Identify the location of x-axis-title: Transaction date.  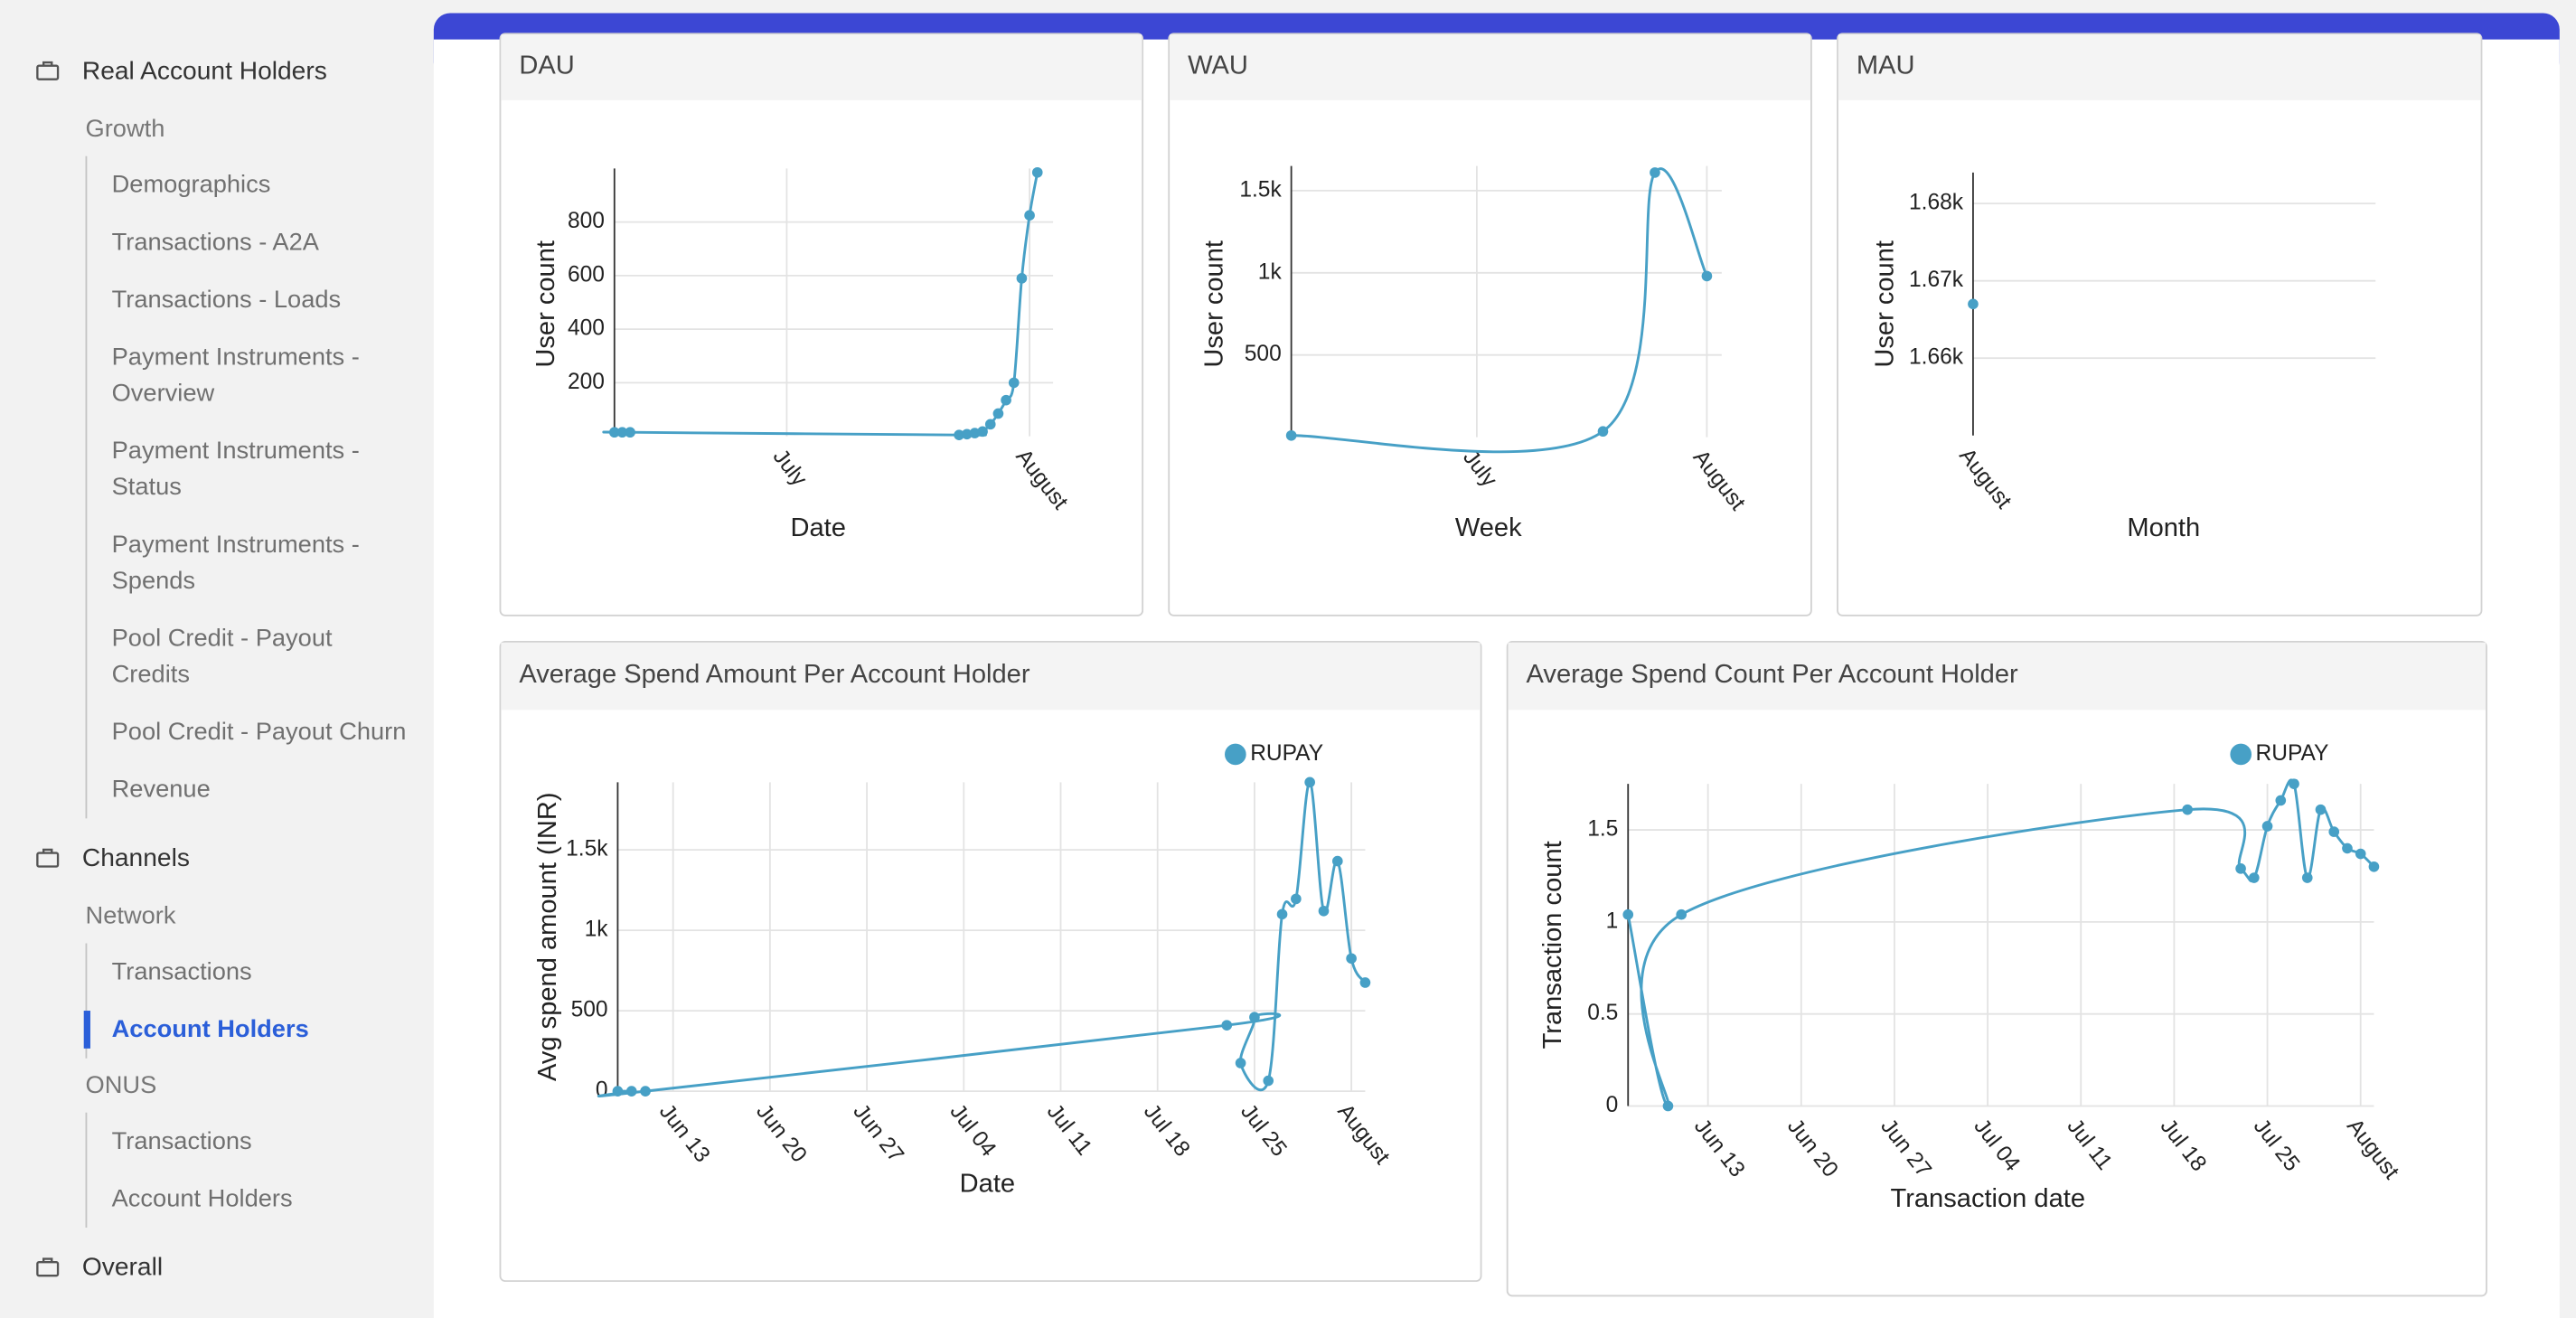
(1989, 1199).